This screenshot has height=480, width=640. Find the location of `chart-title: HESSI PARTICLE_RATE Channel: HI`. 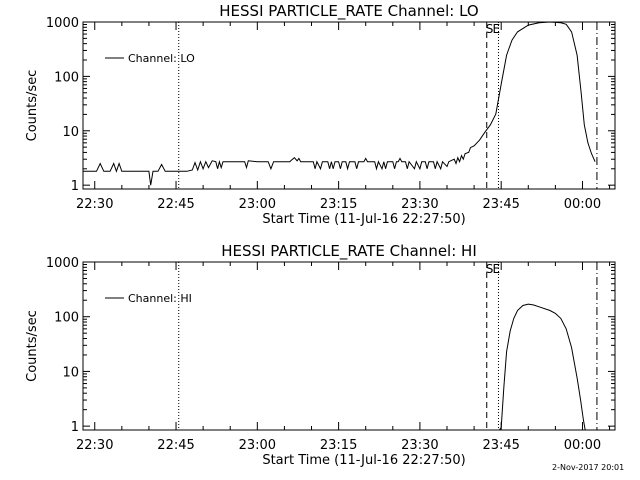

chart-title: HESSI PARTICLE_RATE Channel: HI is located at coordinates (349, 251).